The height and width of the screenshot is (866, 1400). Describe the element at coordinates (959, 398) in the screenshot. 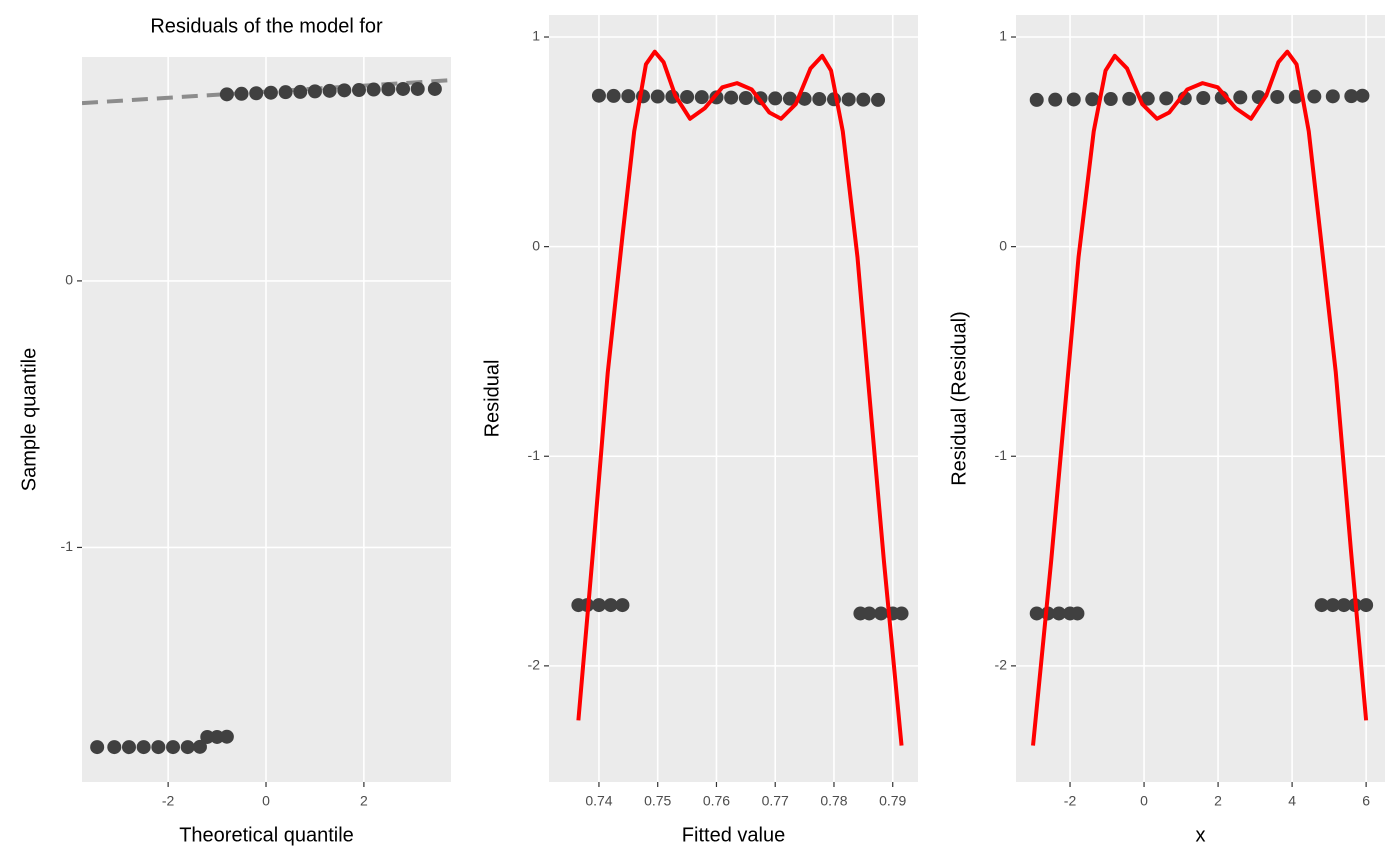

I see `y-axis-title: Residual (Residual)` at that location.